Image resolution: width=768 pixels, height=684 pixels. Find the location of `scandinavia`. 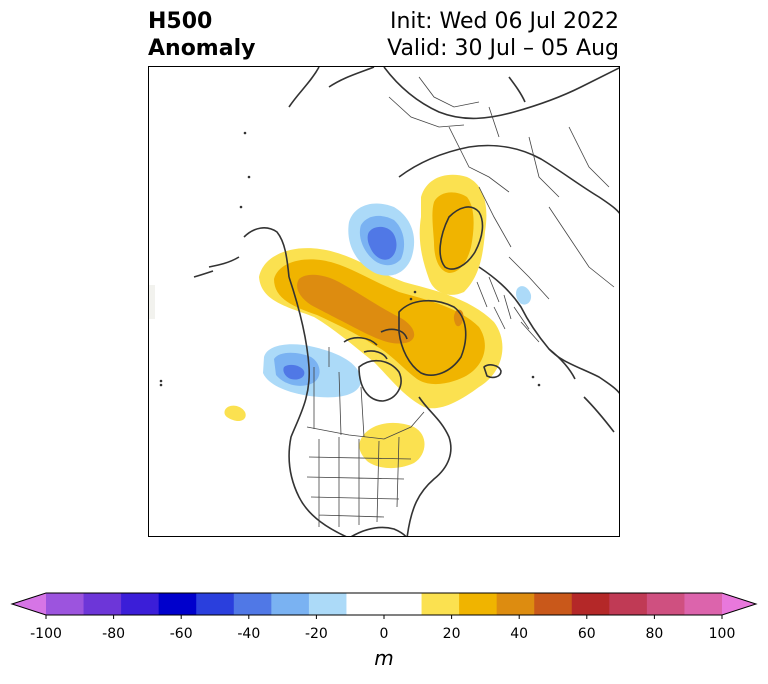

scandinavia is located at coordinates (461, 238).